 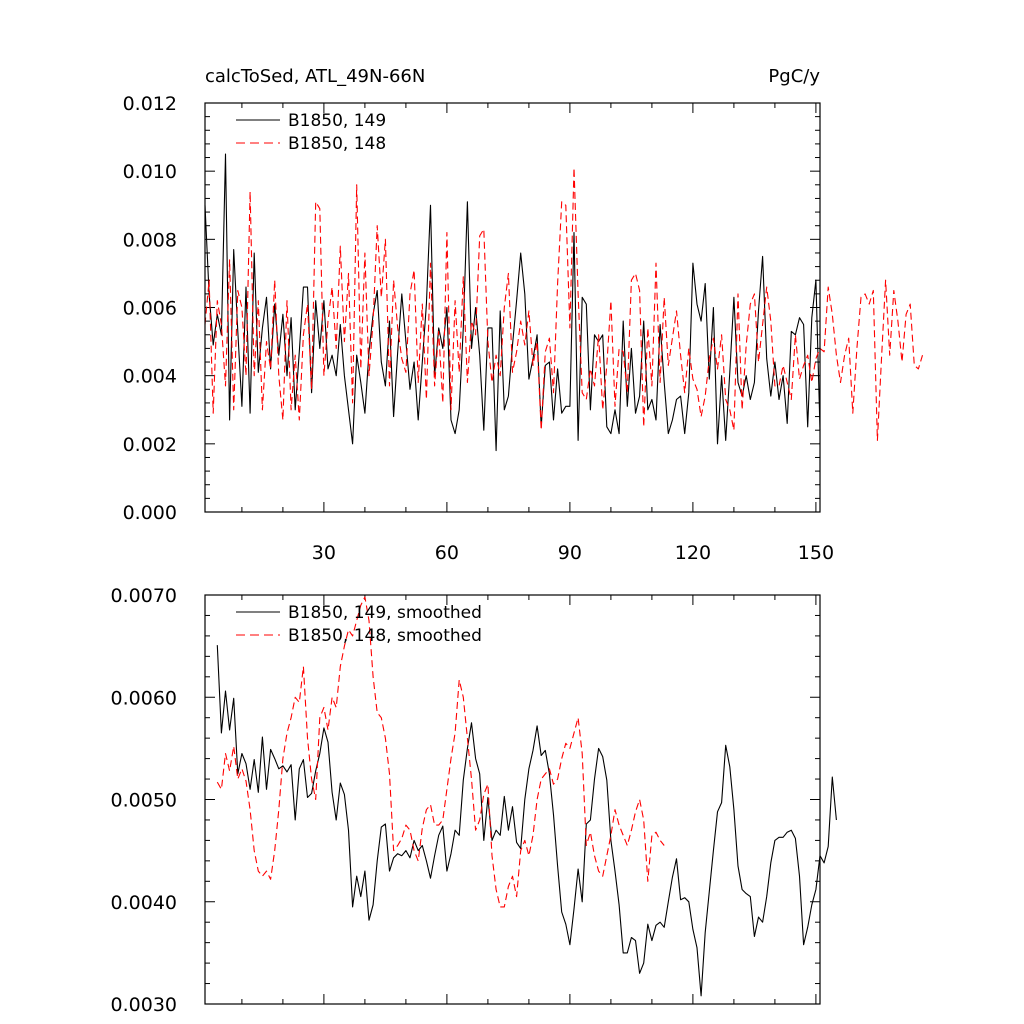 I want to click on x-tick-label: 120, so click(x=693, y=553).